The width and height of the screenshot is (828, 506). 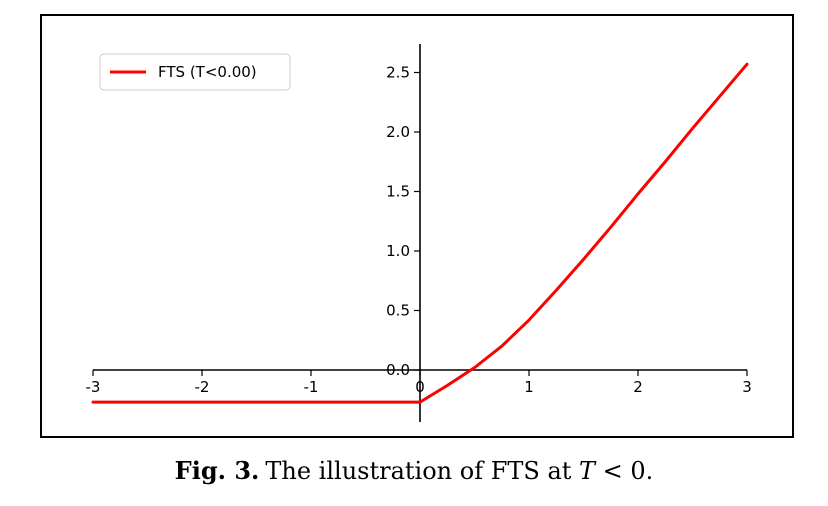 I want to click on y-tick-label: 2.5, so click(x=398, y=73).